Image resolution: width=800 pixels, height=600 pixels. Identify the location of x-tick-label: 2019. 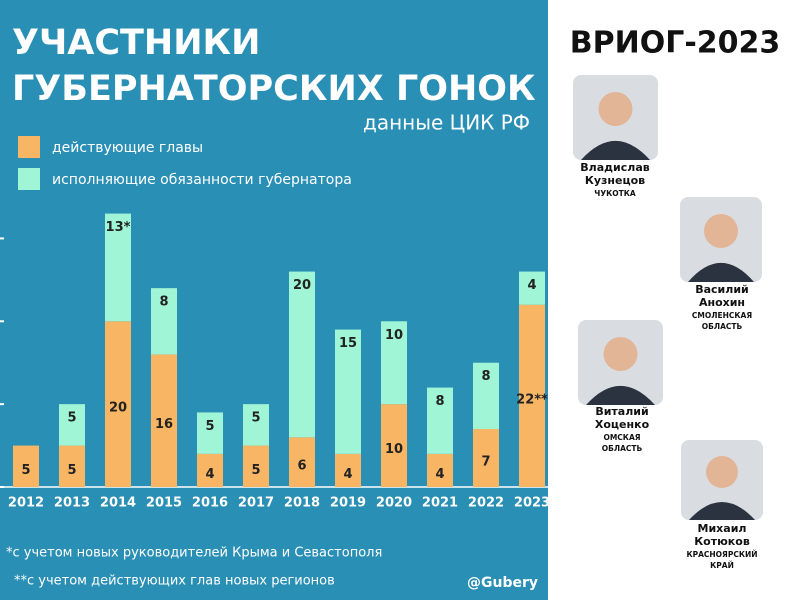
(348, 503).